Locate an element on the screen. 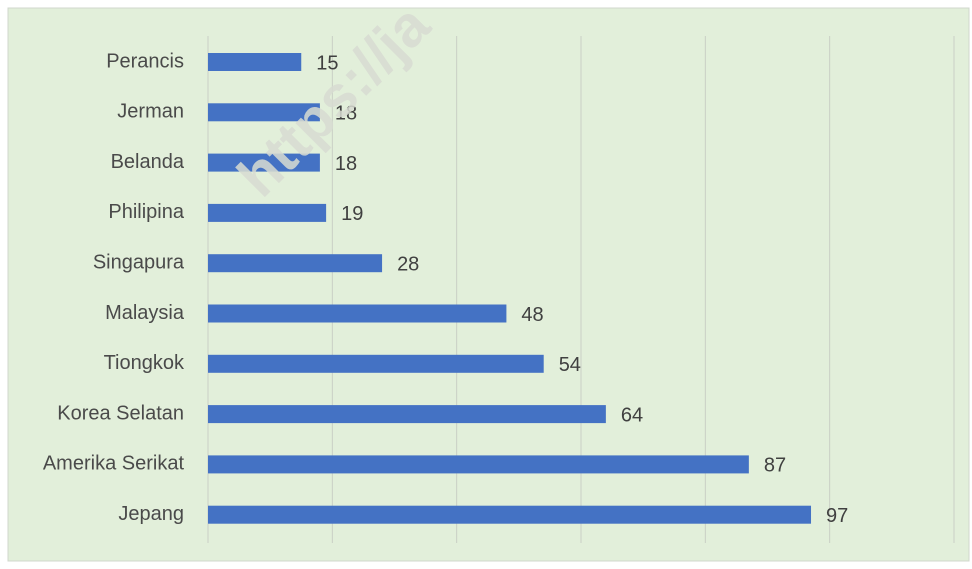  value-label: 97 is located at coordinates (837, 516).